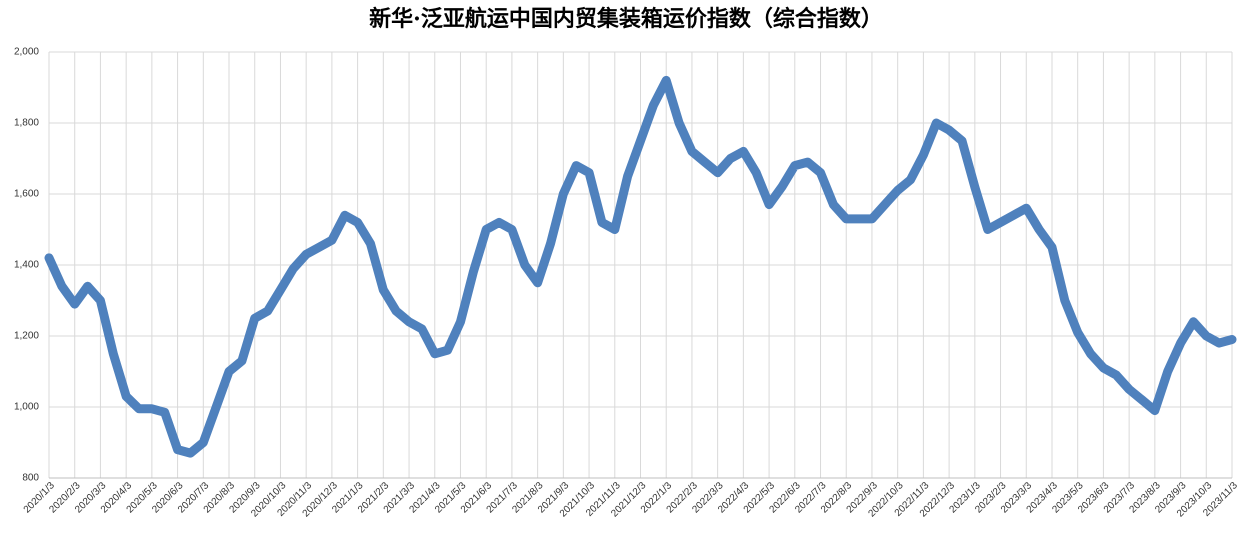  I want to click on y-tick-label: 1,000, so click(26, 407).